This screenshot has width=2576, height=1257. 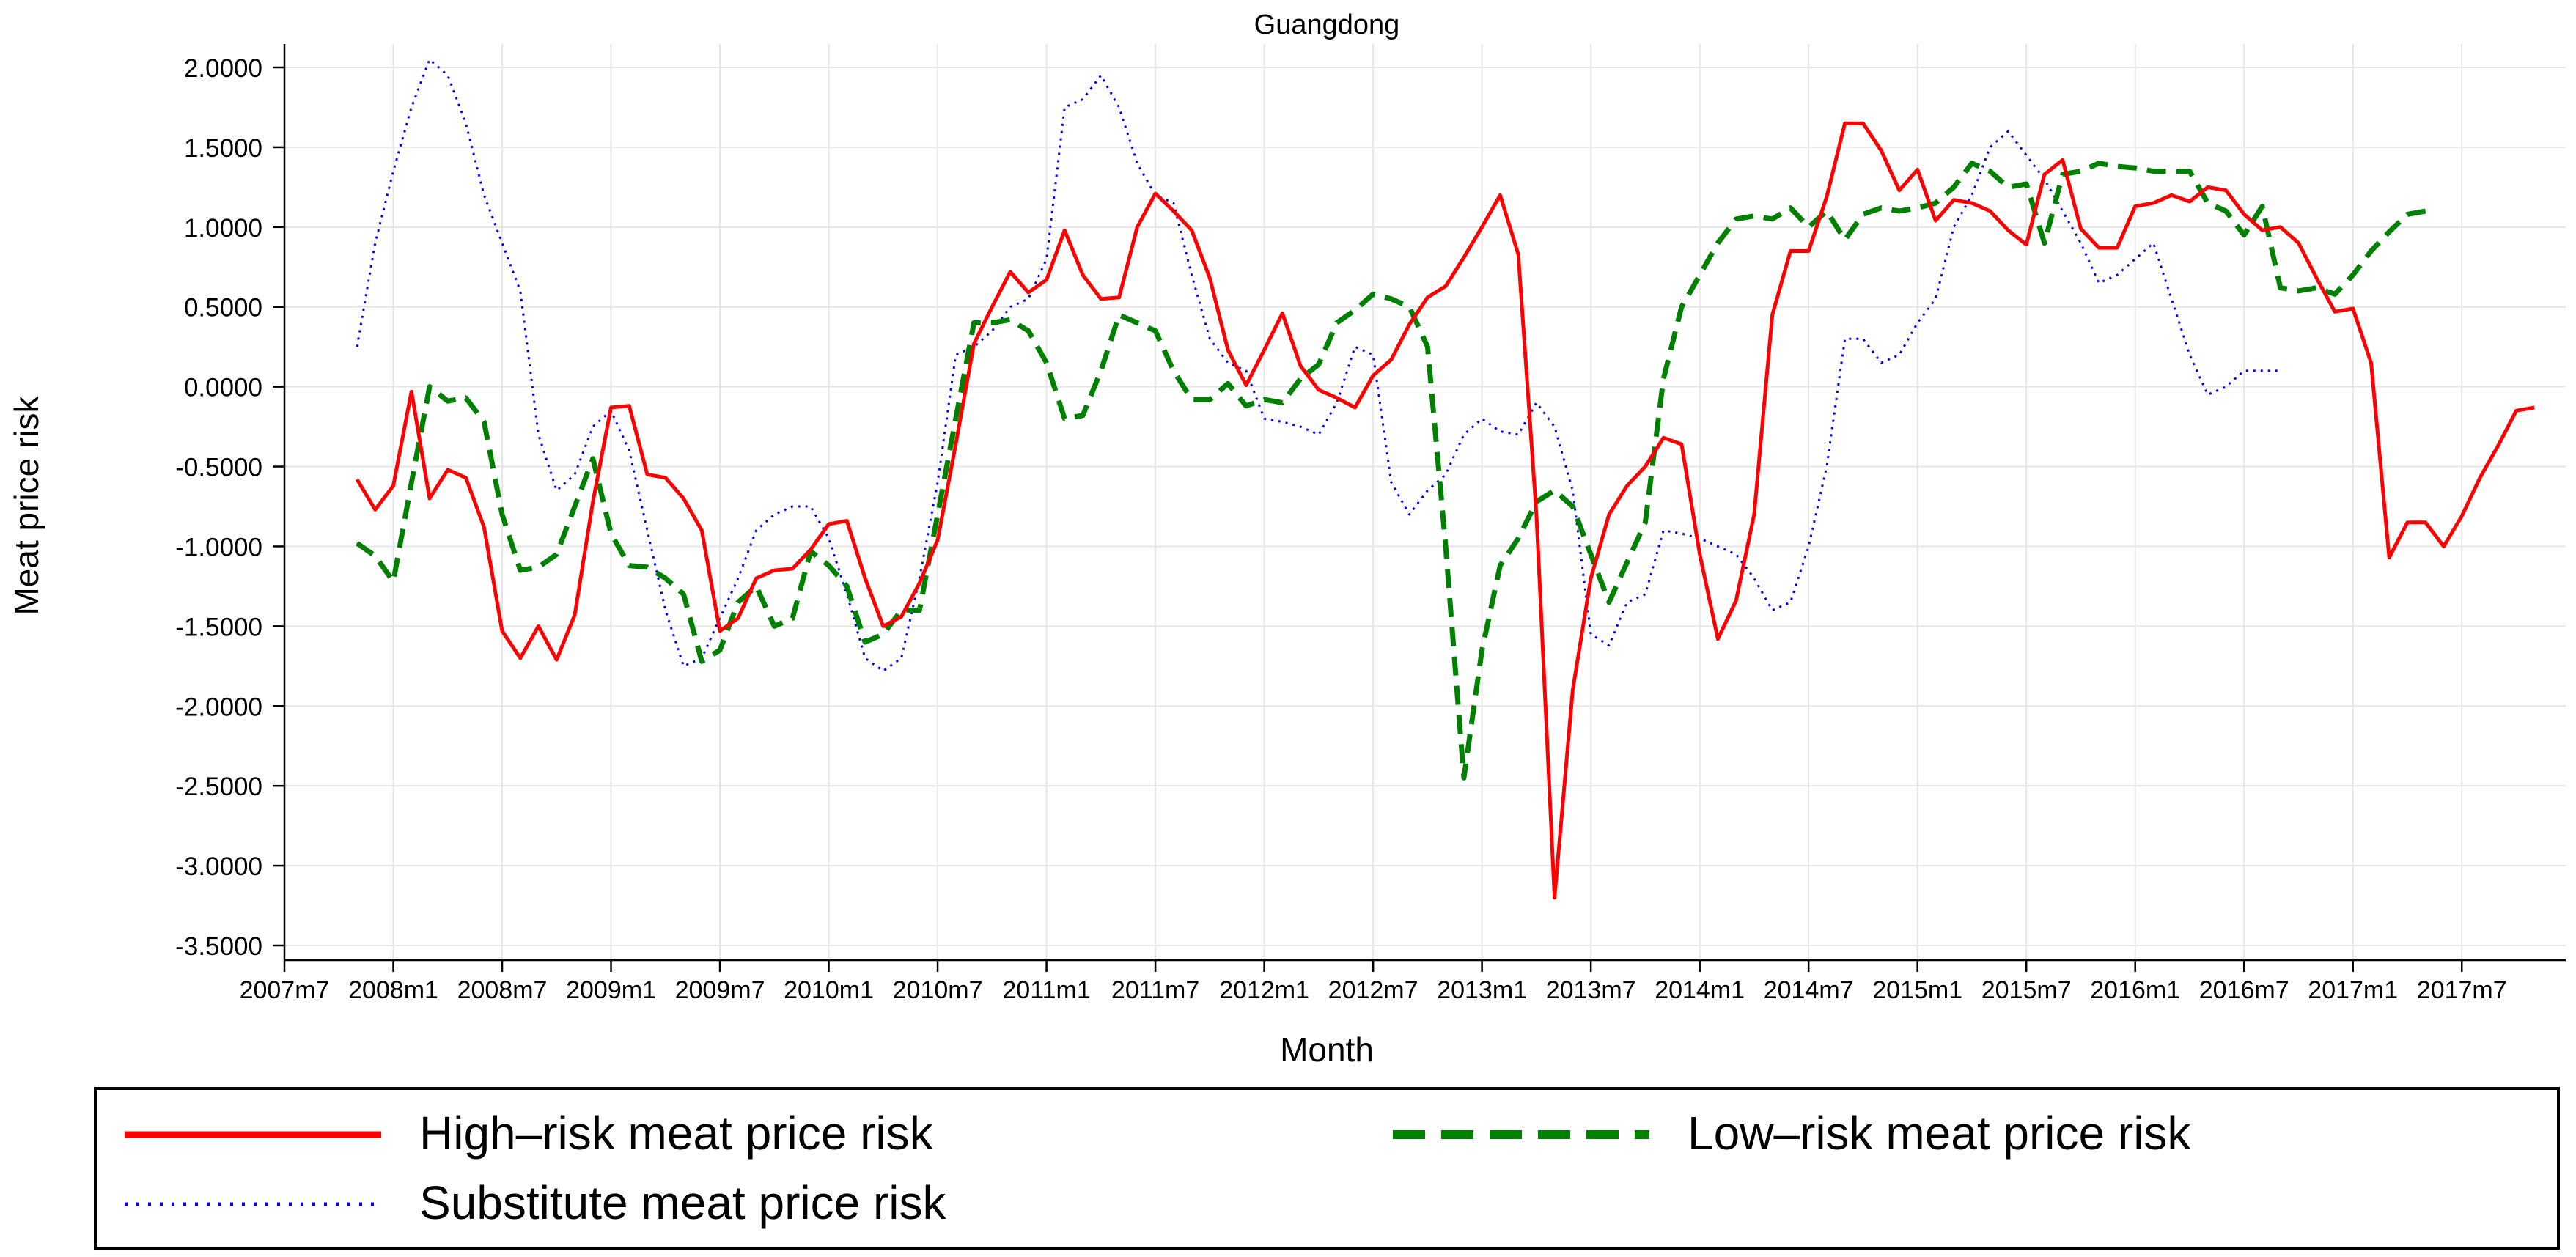 I want to click on y-tick-label: -1.5000, so click(x=218, y=627).